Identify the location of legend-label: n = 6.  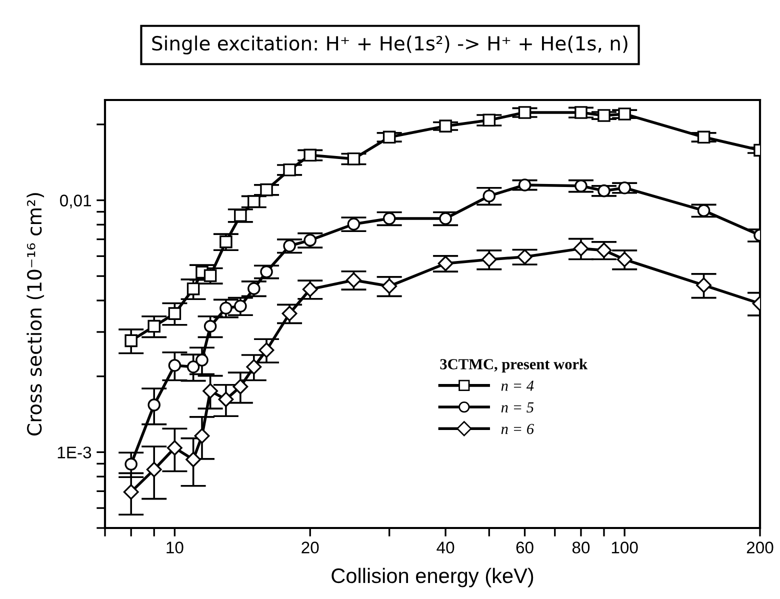
(517, 429).